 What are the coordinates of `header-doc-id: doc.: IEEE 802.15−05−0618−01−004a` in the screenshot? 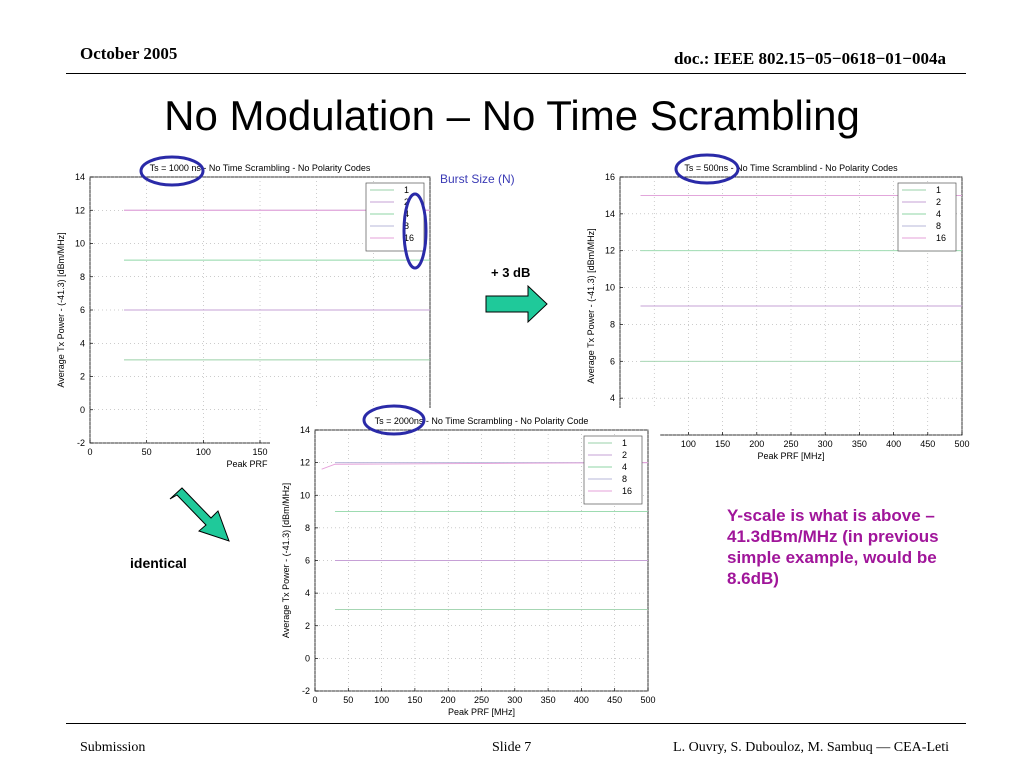 It's located at (809, 58).